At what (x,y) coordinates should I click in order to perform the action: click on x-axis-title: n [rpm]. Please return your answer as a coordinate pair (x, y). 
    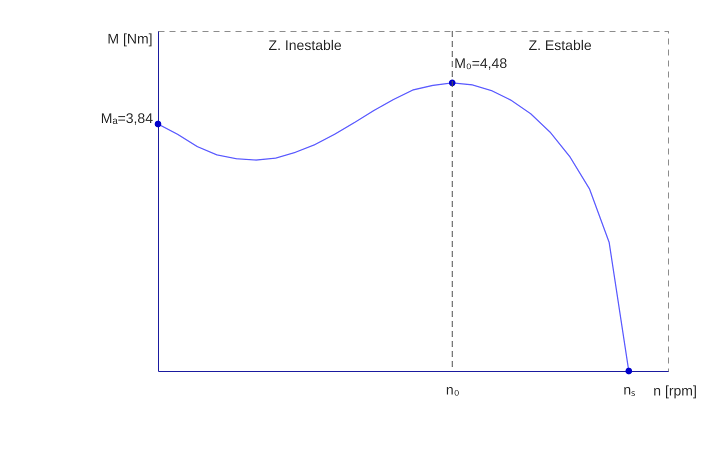
    Looking at the image, I should click on (675, 390).